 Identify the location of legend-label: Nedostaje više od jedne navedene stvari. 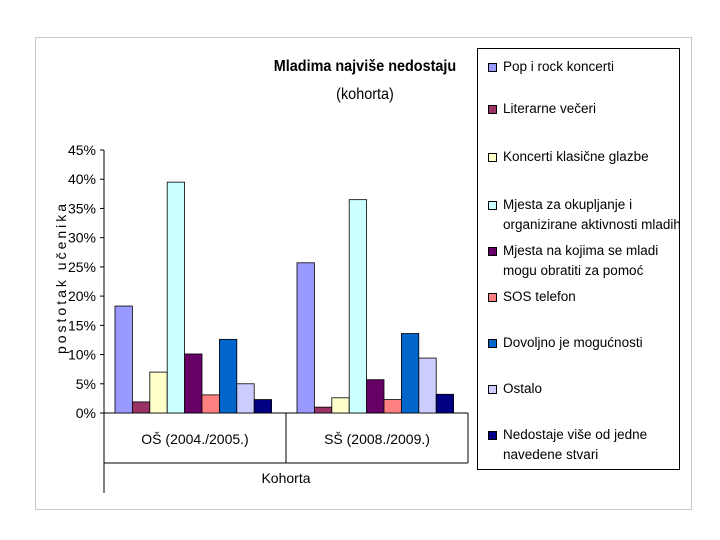
(575, 444).